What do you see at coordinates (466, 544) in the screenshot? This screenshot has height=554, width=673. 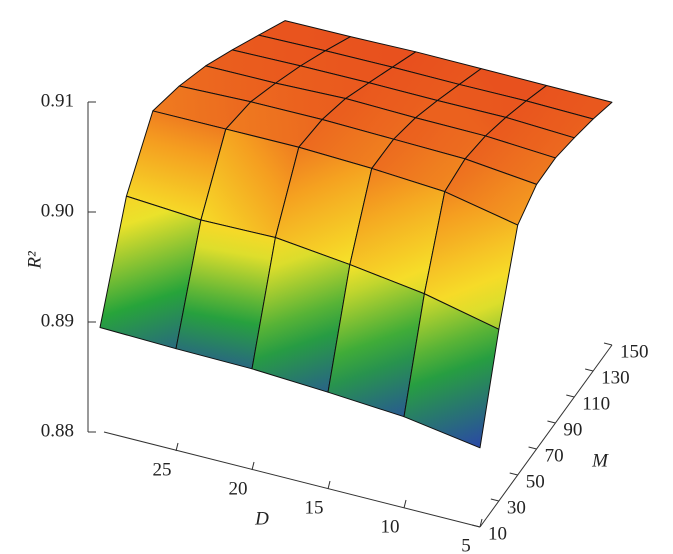 I see `x-tick-label: 5` at bounding box center [466, 544].